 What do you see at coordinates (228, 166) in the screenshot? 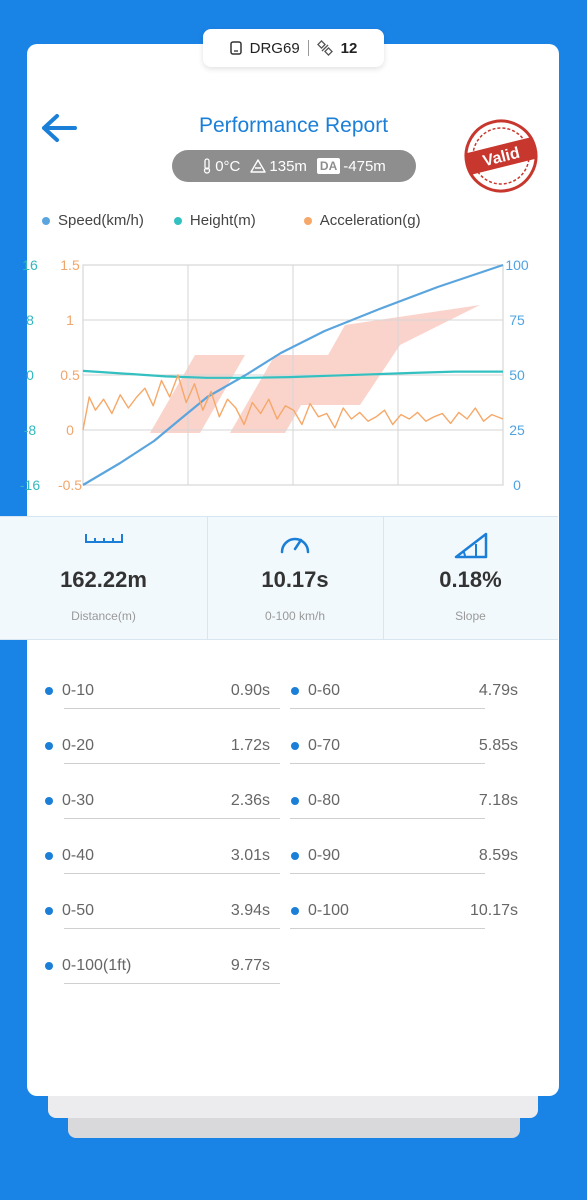
I see `temperature-value: 0°C` at bounding box center [228, 166].